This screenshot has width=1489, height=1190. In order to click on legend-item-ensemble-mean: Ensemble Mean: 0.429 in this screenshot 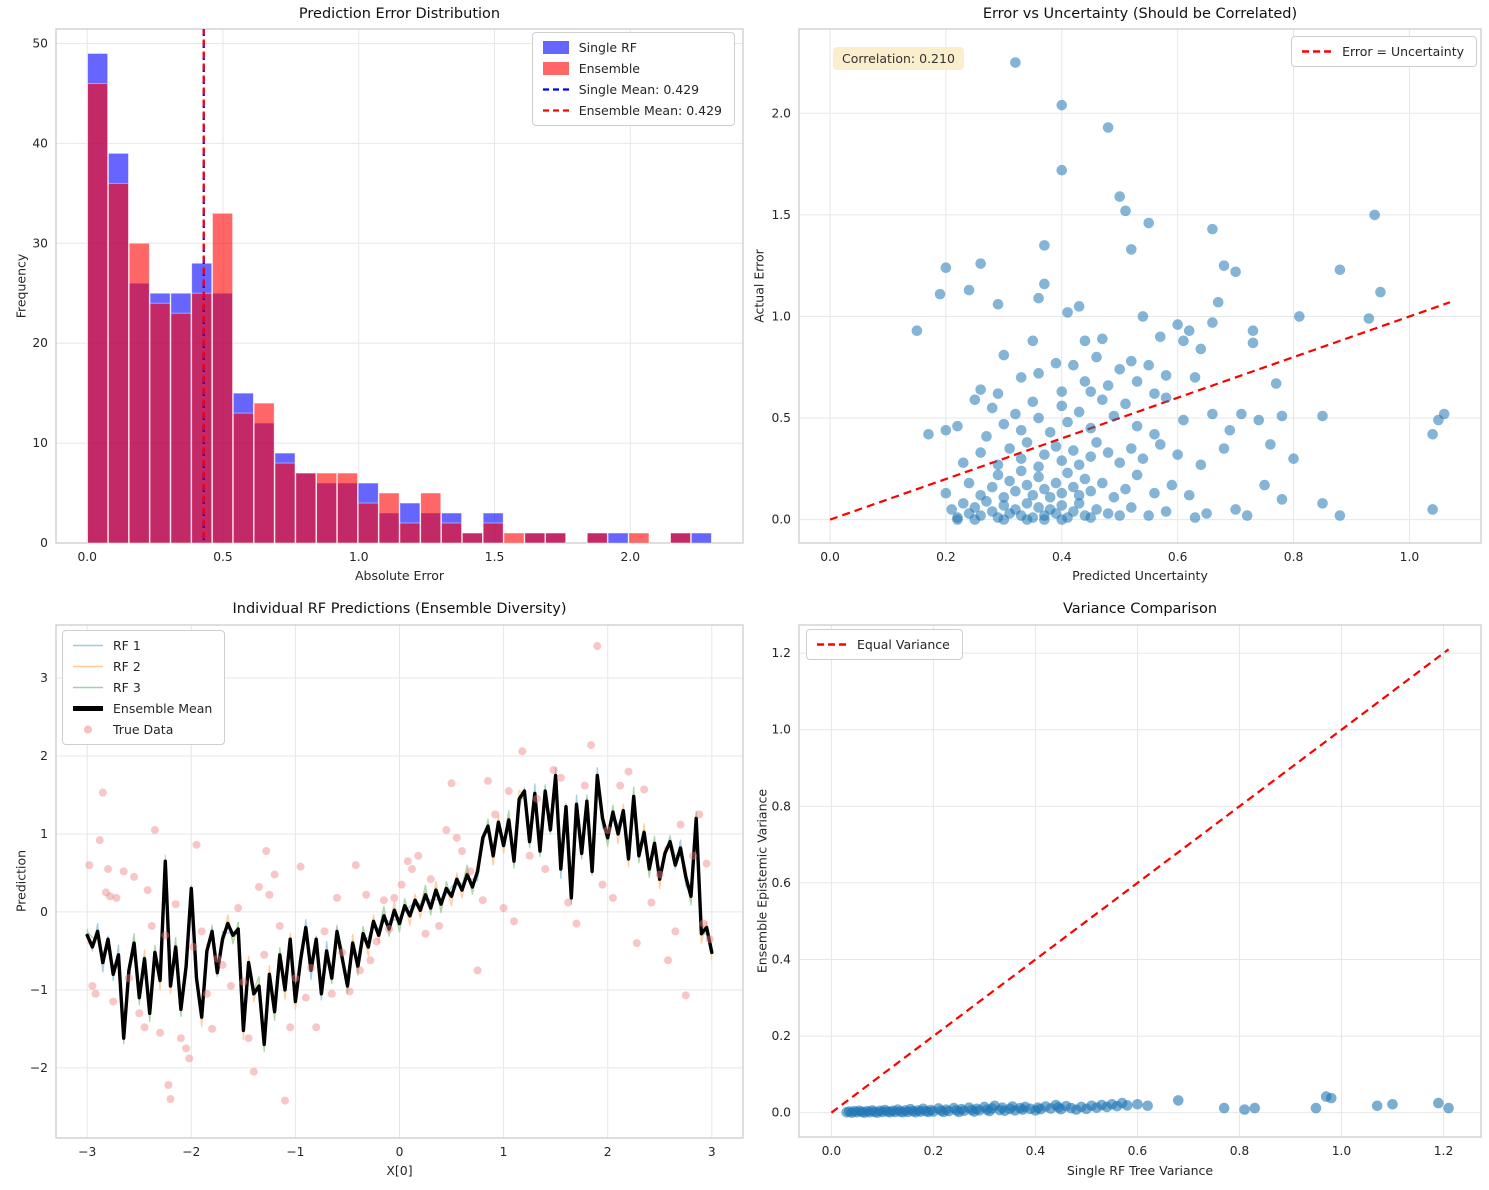, I will do `click(632, 110)`.